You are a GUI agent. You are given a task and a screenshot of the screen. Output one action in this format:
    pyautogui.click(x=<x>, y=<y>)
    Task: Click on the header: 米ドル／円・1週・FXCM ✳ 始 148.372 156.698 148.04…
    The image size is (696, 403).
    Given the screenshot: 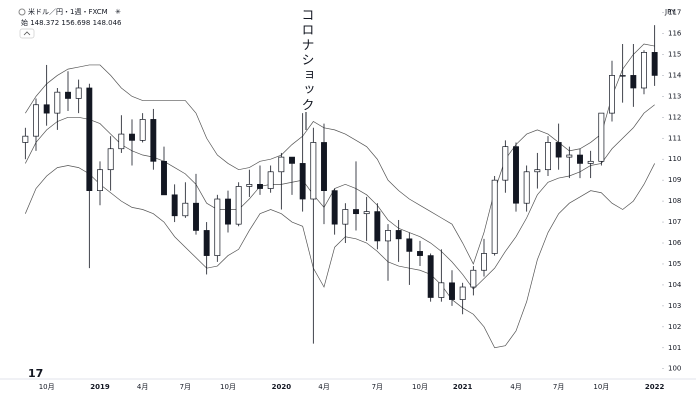 What is the action you would take?
    pyautogui.click(x=70, y=23)
    